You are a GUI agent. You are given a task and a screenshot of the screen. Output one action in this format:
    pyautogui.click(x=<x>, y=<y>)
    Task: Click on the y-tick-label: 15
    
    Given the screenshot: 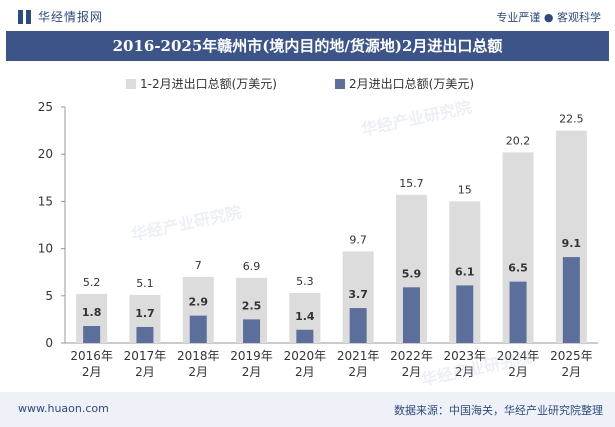 What is the action you would take?
    pyautogui.click(x=45, y=201)
    